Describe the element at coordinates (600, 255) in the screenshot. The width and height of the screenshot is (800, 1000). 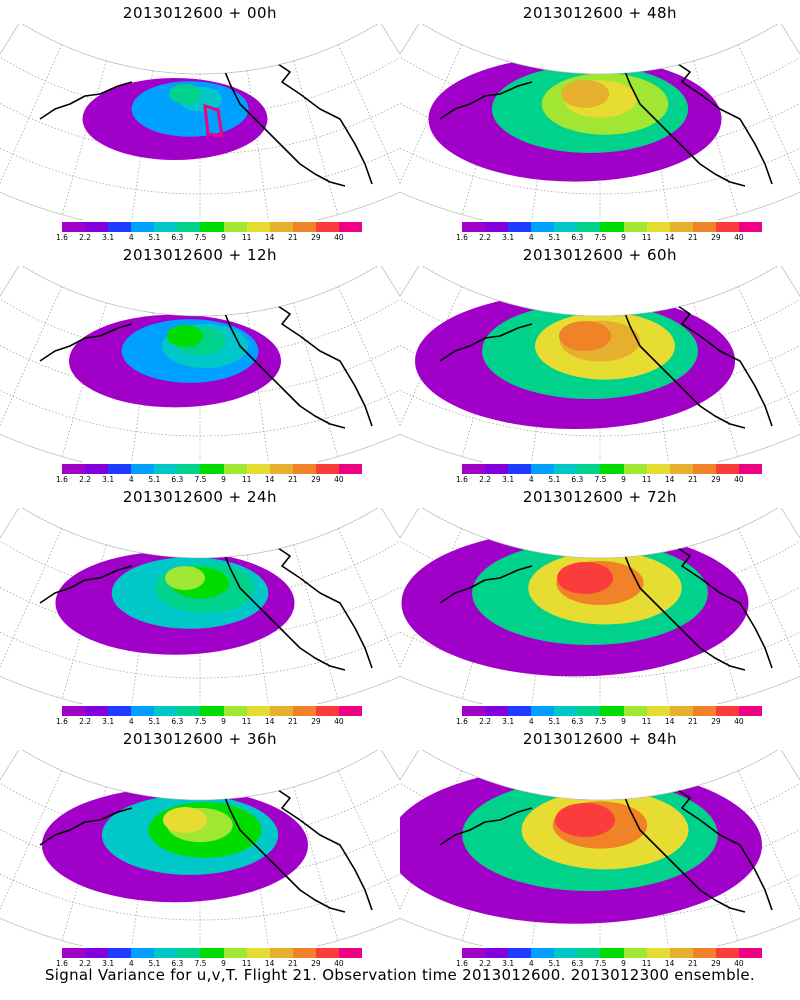
I see `panel-title: 2013012600 + 60h` at that location.